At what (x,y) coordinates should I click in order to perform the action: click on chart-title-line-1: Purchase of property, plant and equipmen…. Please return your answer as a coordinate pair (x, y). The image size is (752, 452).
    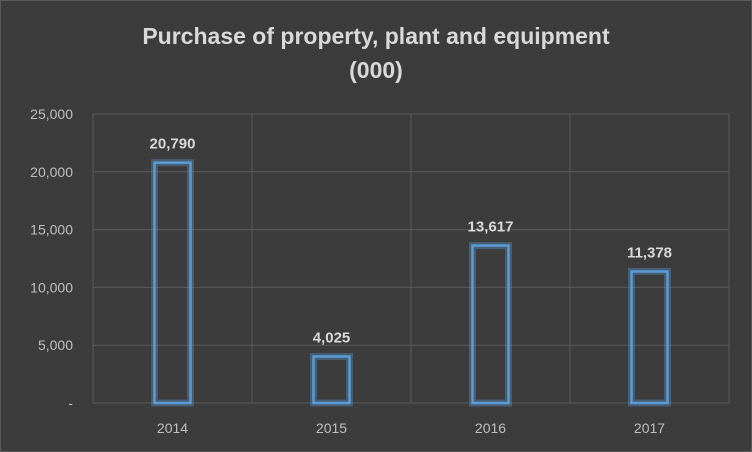
    Looking at the image, I should click on (376, 36).